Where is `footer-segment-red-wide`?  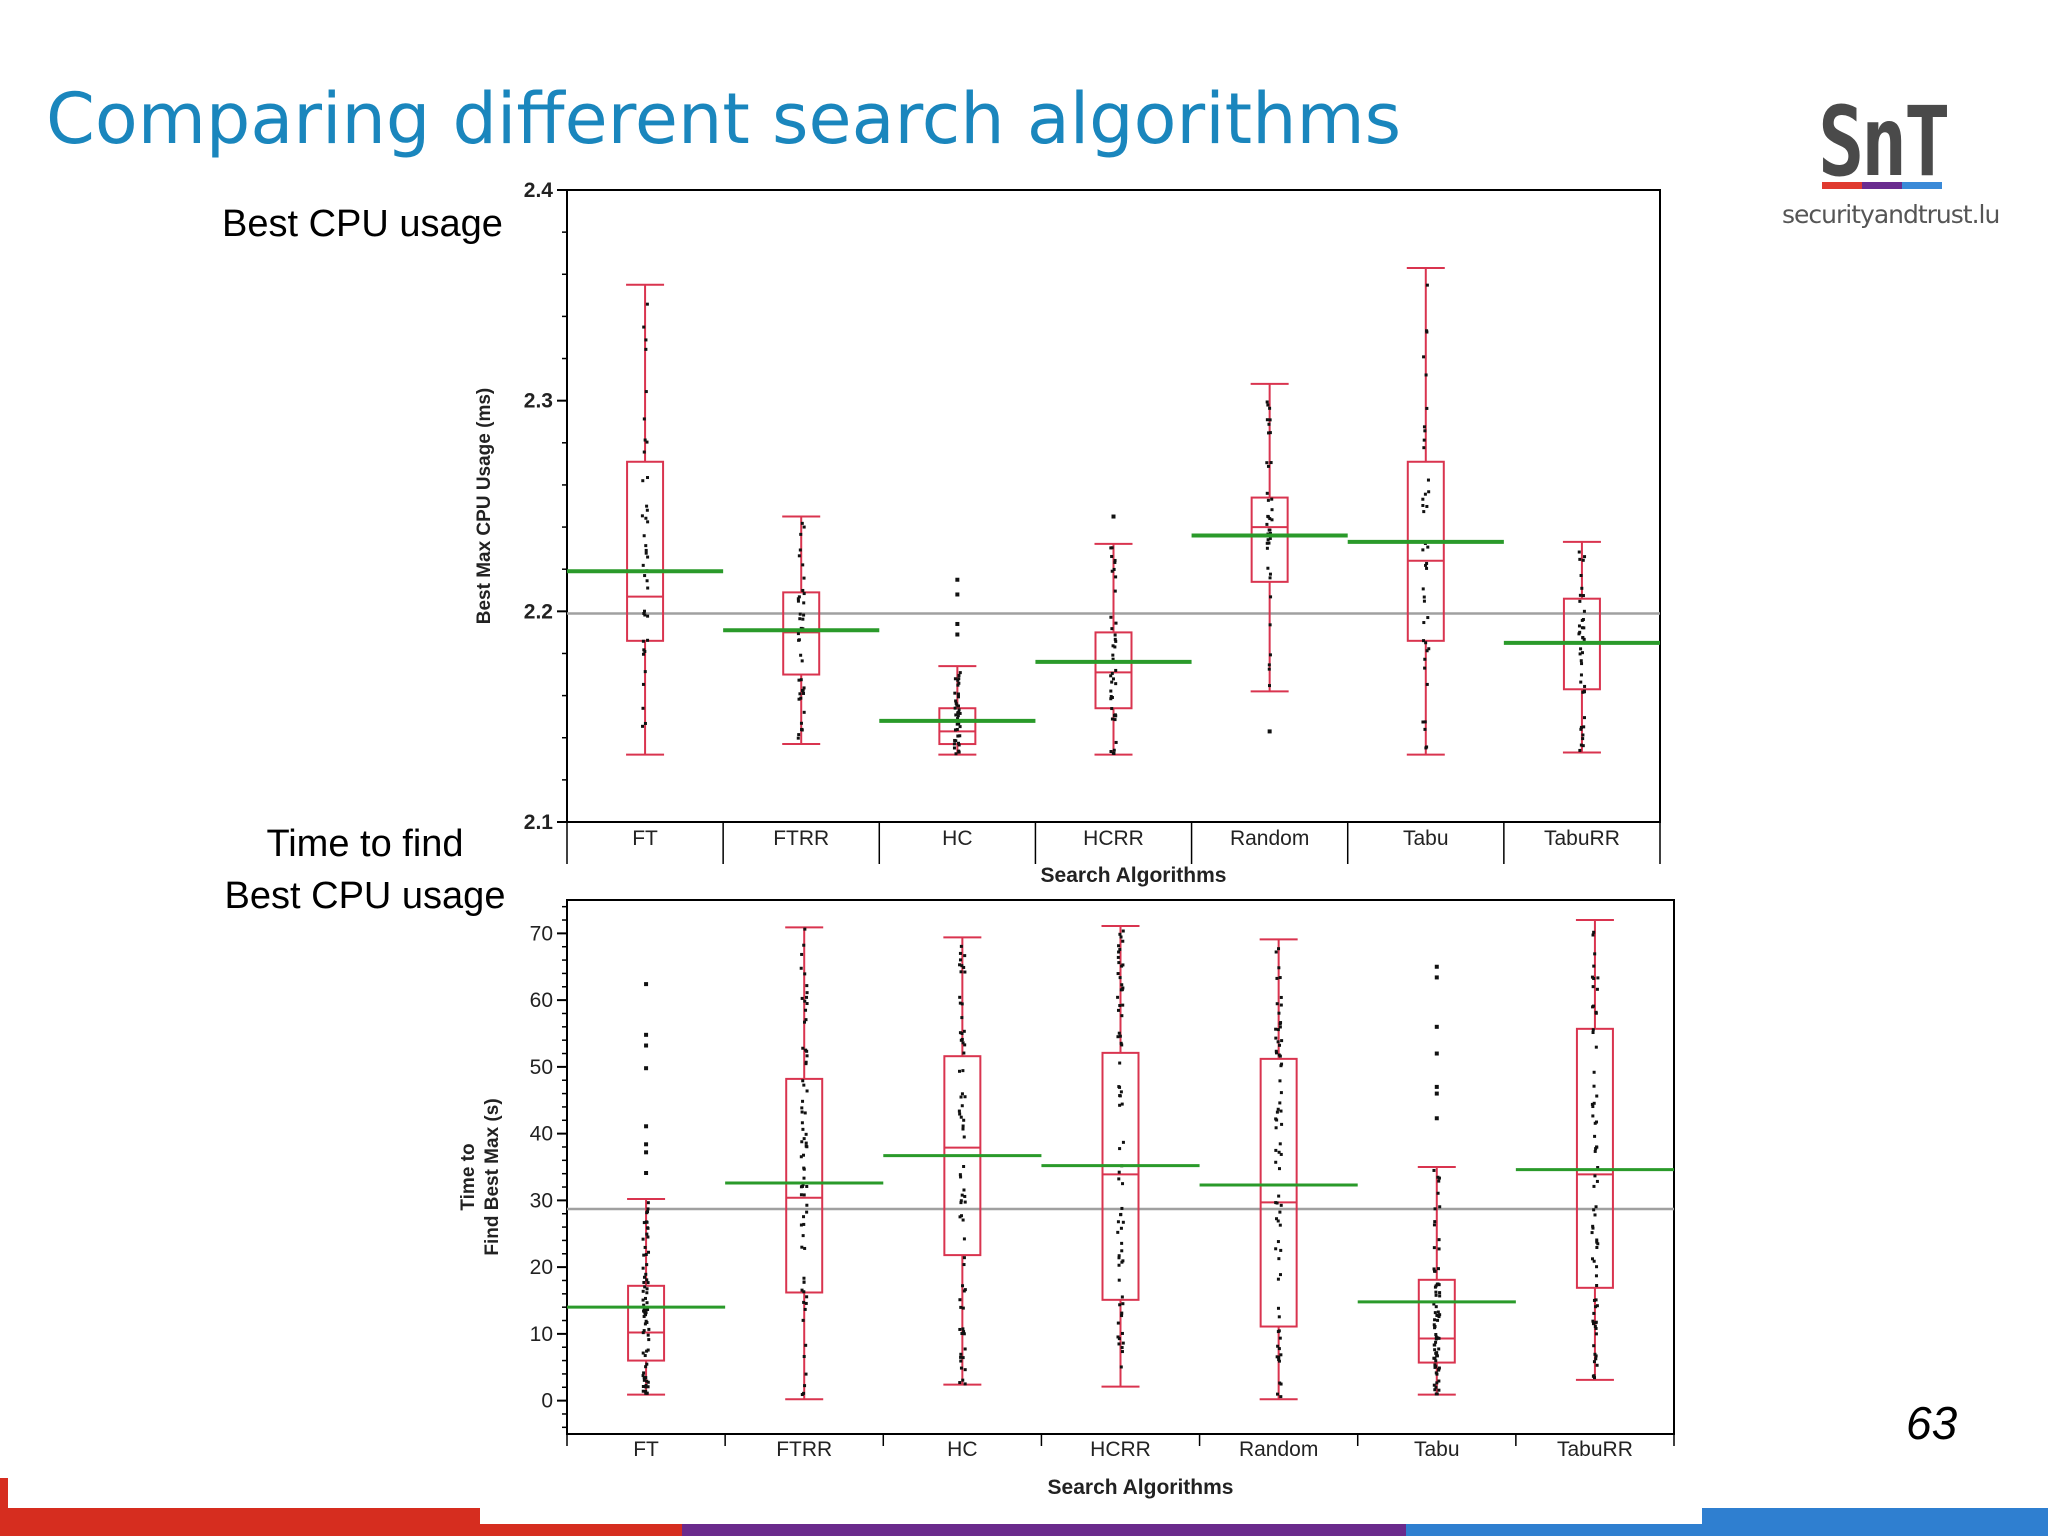
footer-segment-red-wide is located at coordinates (240, 1522).